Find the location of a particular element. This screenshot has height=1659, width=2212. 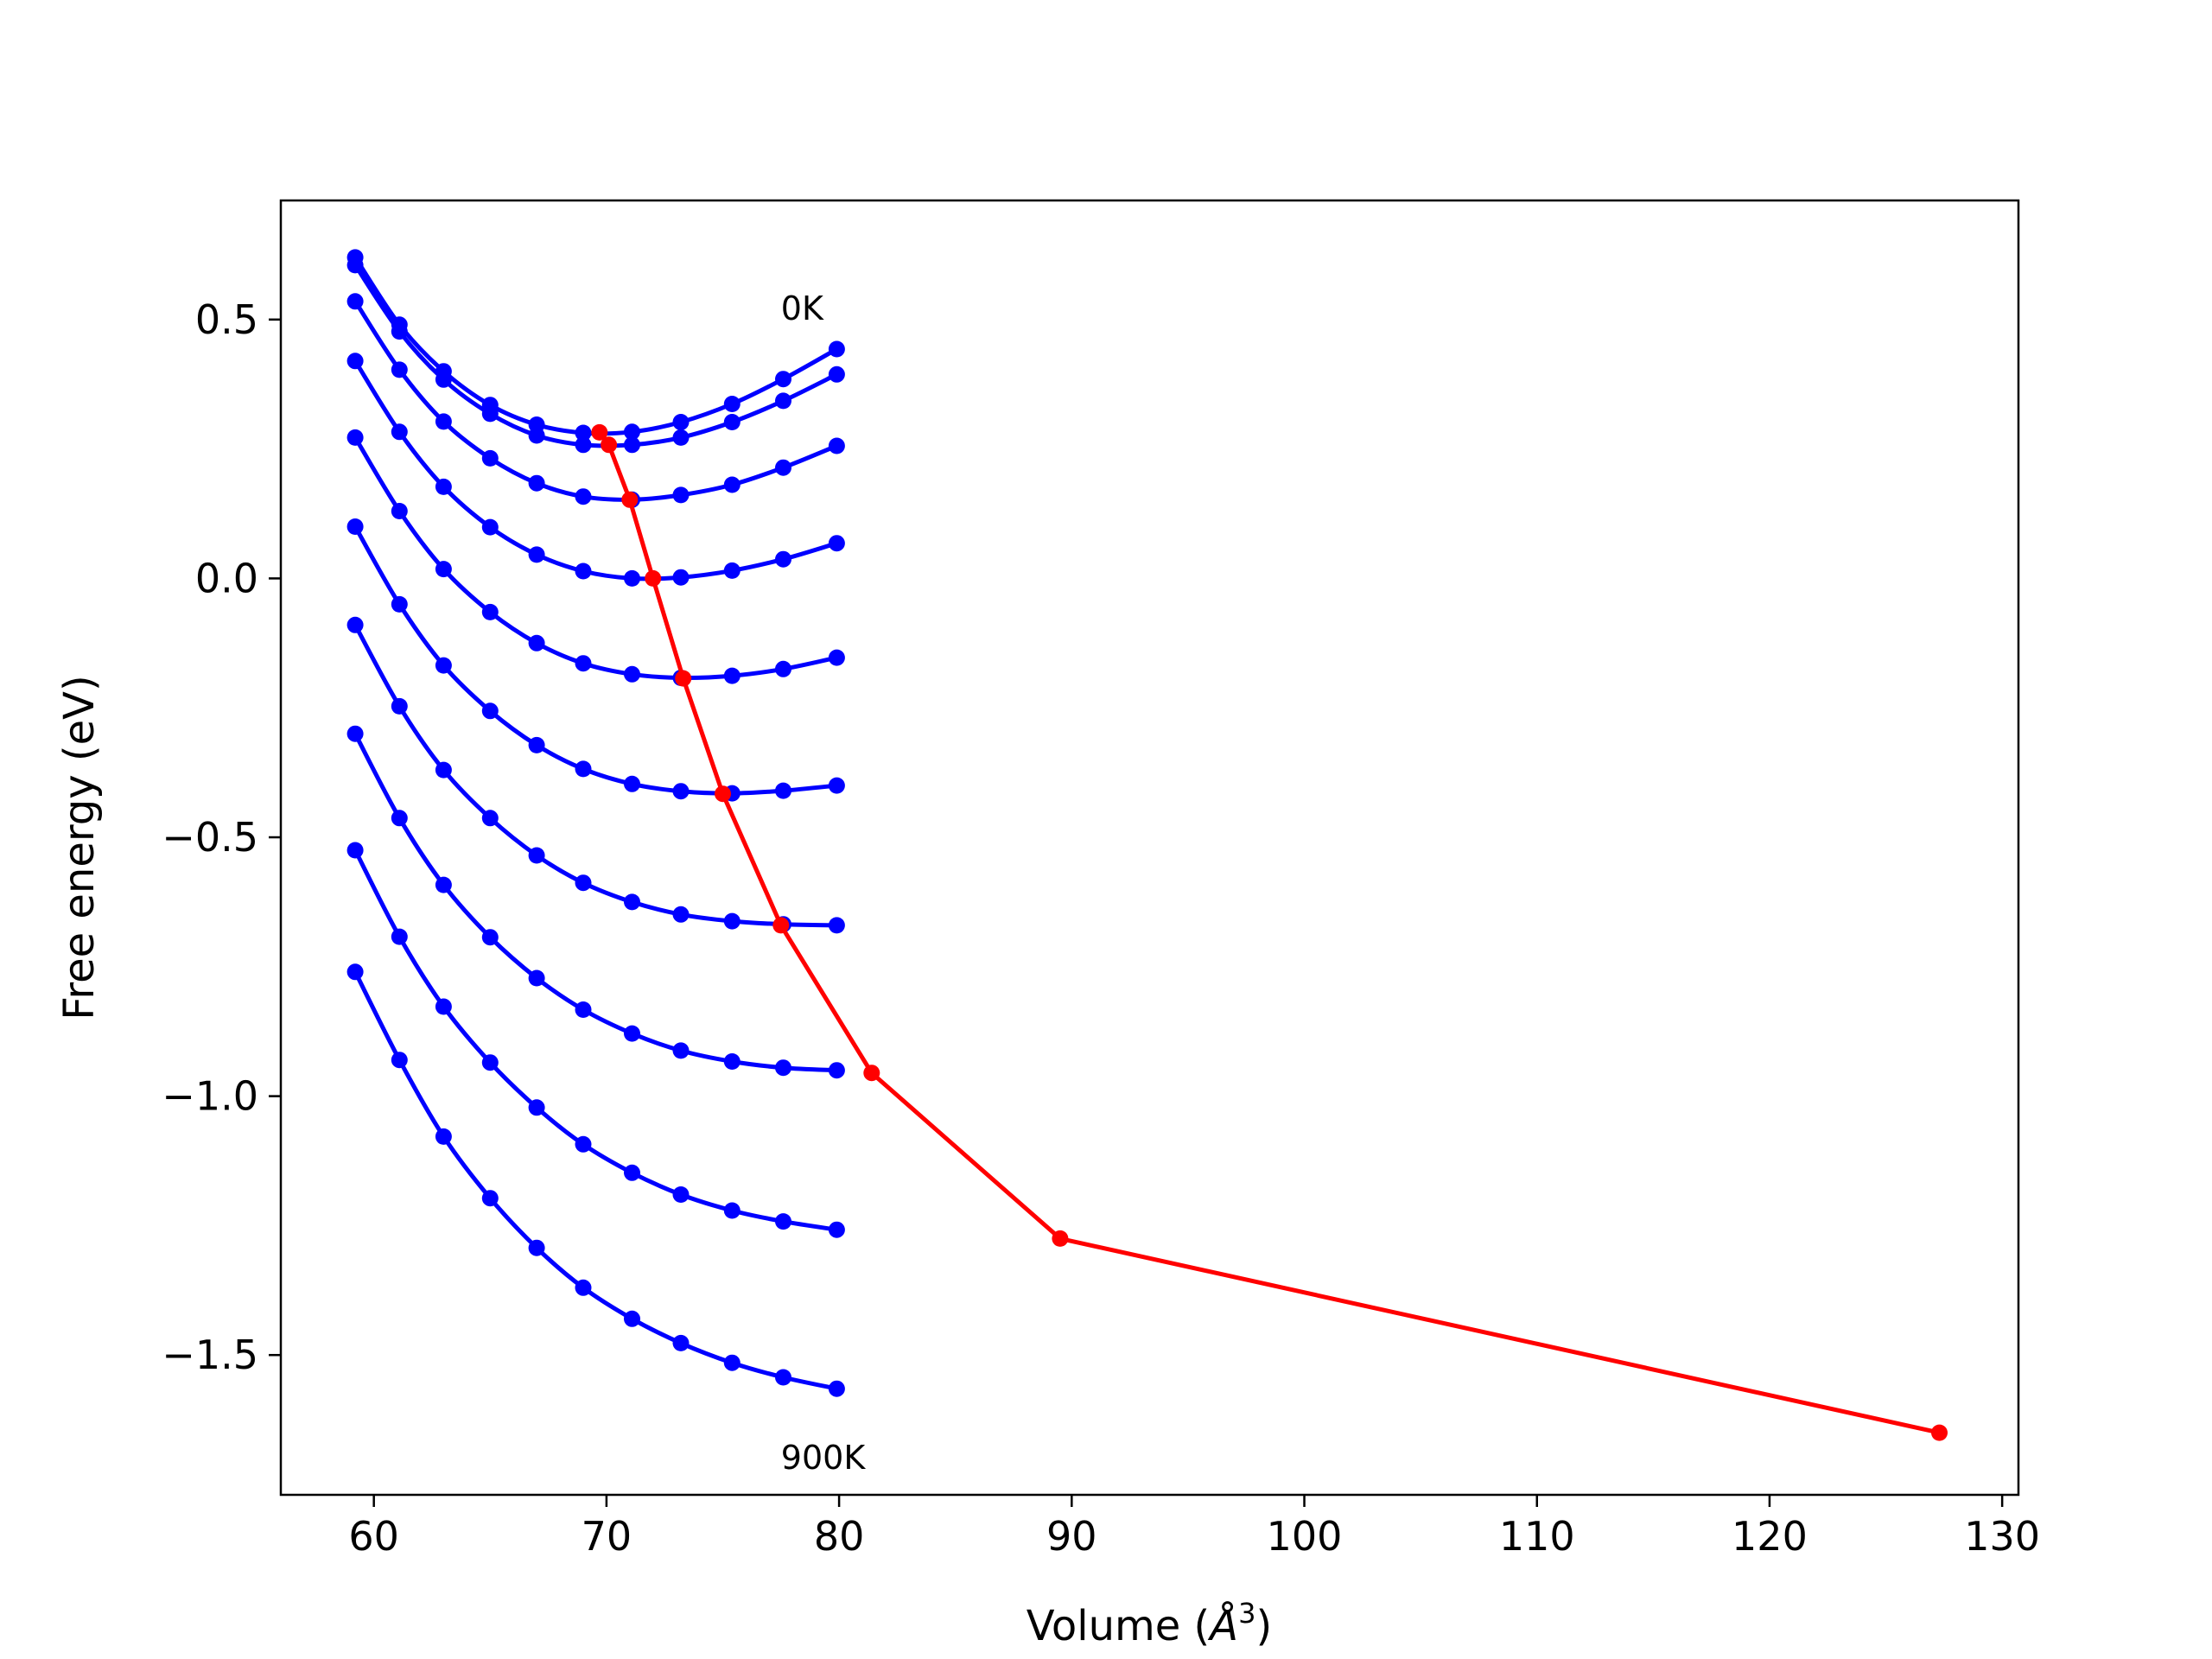

x-tick-label: 130 is located at coordinates (2002, 1536).